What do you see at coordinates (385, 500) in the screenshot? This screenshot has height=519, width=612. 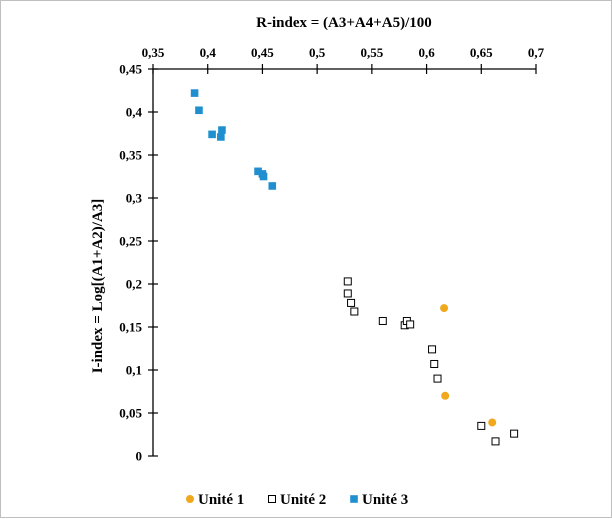 I see `legend-label-unite-3: Unité 3` at bounding box center [385, 500].